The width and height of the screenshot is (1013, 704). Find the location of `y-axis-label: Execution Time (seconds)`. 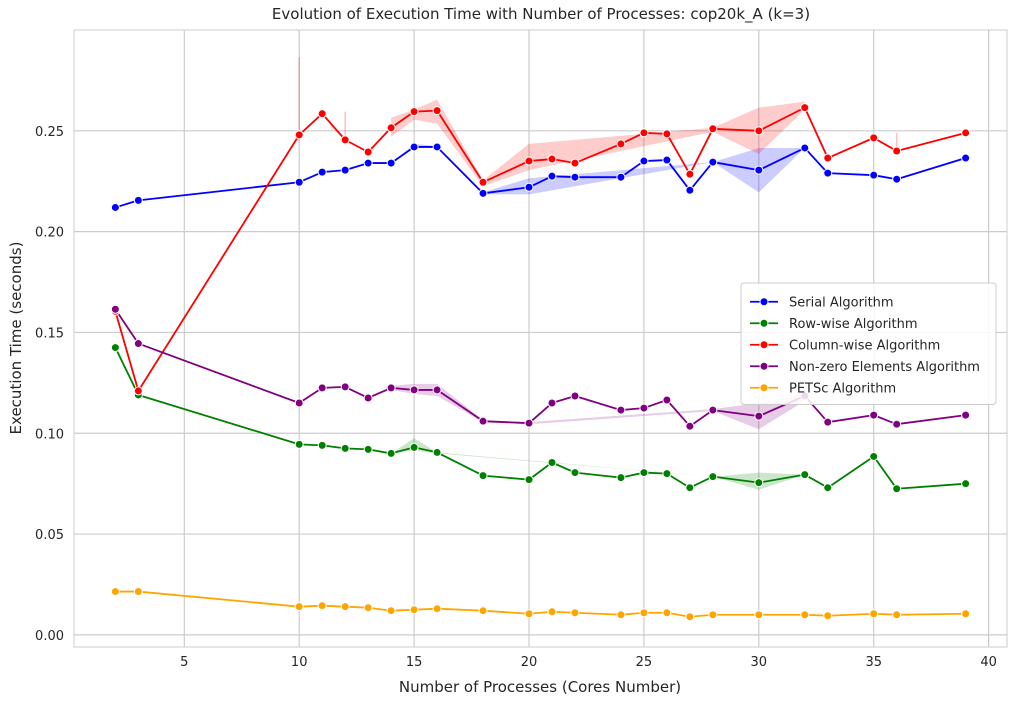

y-axis-label: Execution Time (seconds) is located at coordinates (16, 338).